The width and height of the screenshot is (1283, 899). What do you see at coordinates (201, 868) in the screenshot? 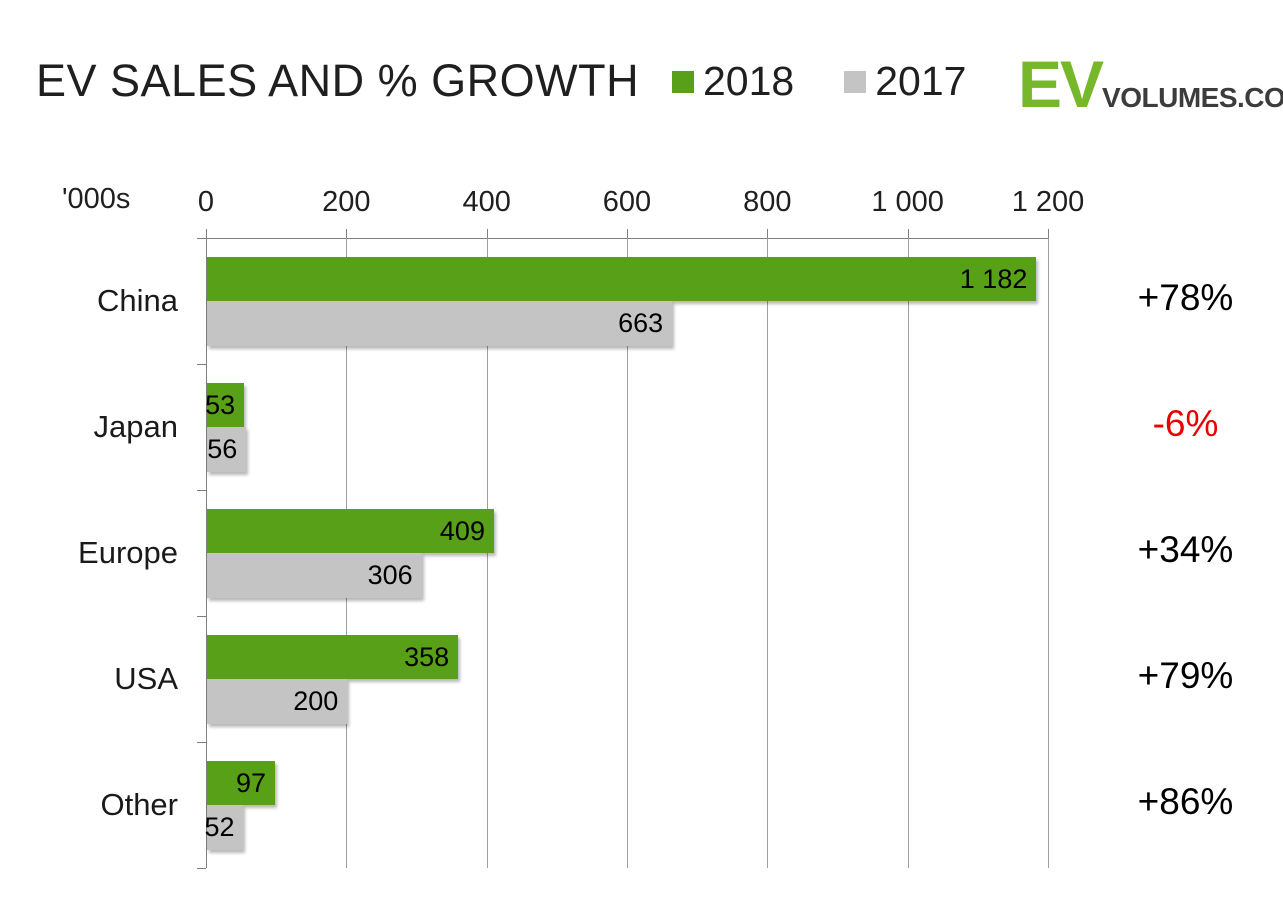
I see `y-tick-mark-bottom` at bounding box center [201, 868].